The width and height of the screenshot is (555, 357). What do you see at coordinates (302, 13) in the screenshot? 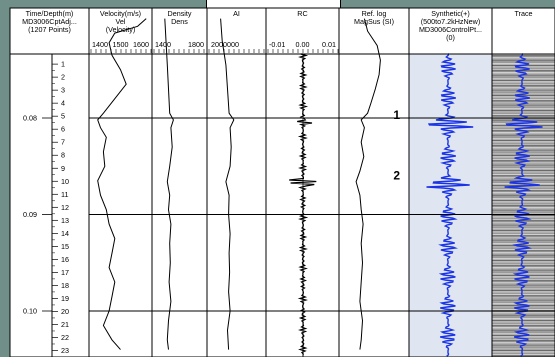
I see `track-header-rc: RC` at bounding box center [302, 13].